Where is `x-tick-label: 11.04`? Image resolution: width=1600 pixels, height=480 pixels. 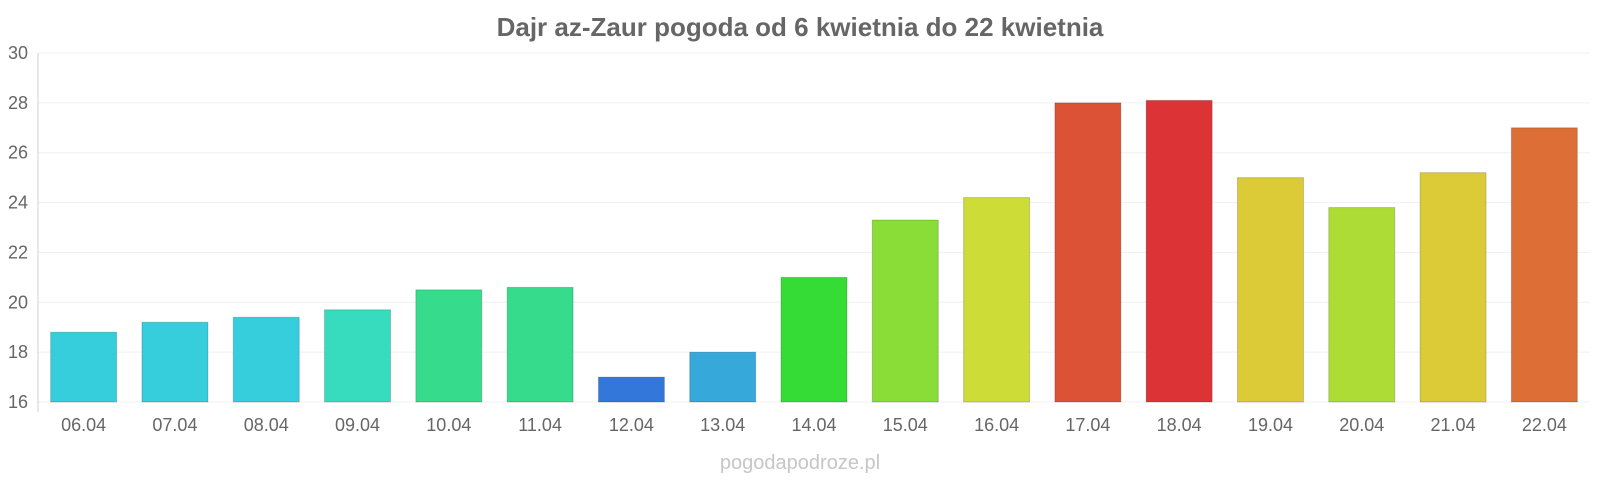
x-tick-label: 11.04 is located at coordinates (540, 425).